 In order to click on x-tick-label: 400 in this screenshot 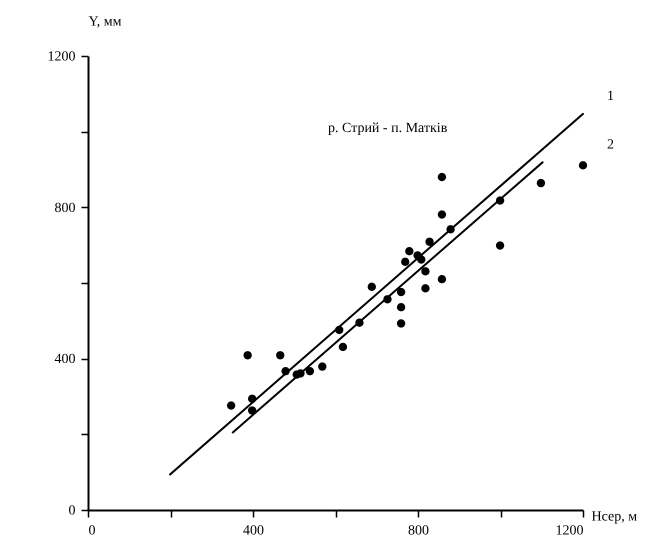, I will do `click(253, 531)`.